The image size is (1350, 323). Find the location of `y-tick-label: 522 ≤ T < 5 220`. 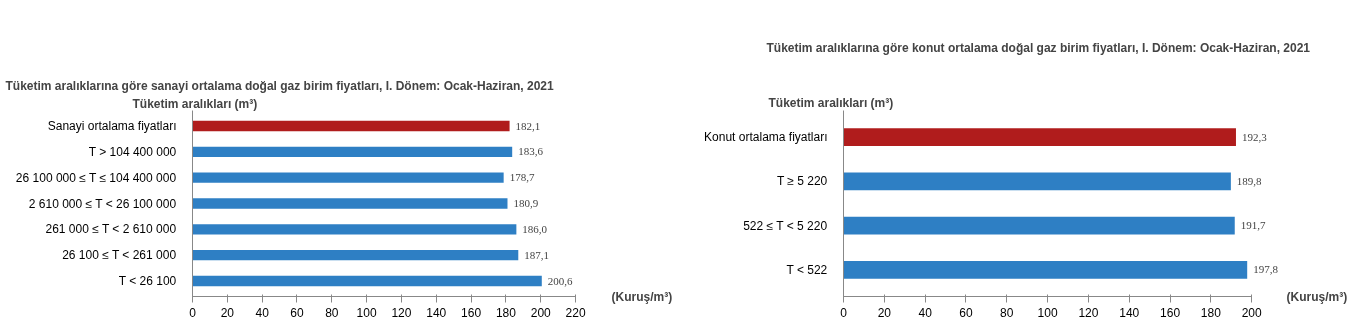

y-tick-label: 522 ≤ T < 5 220 is located at coordinates (785, 225).